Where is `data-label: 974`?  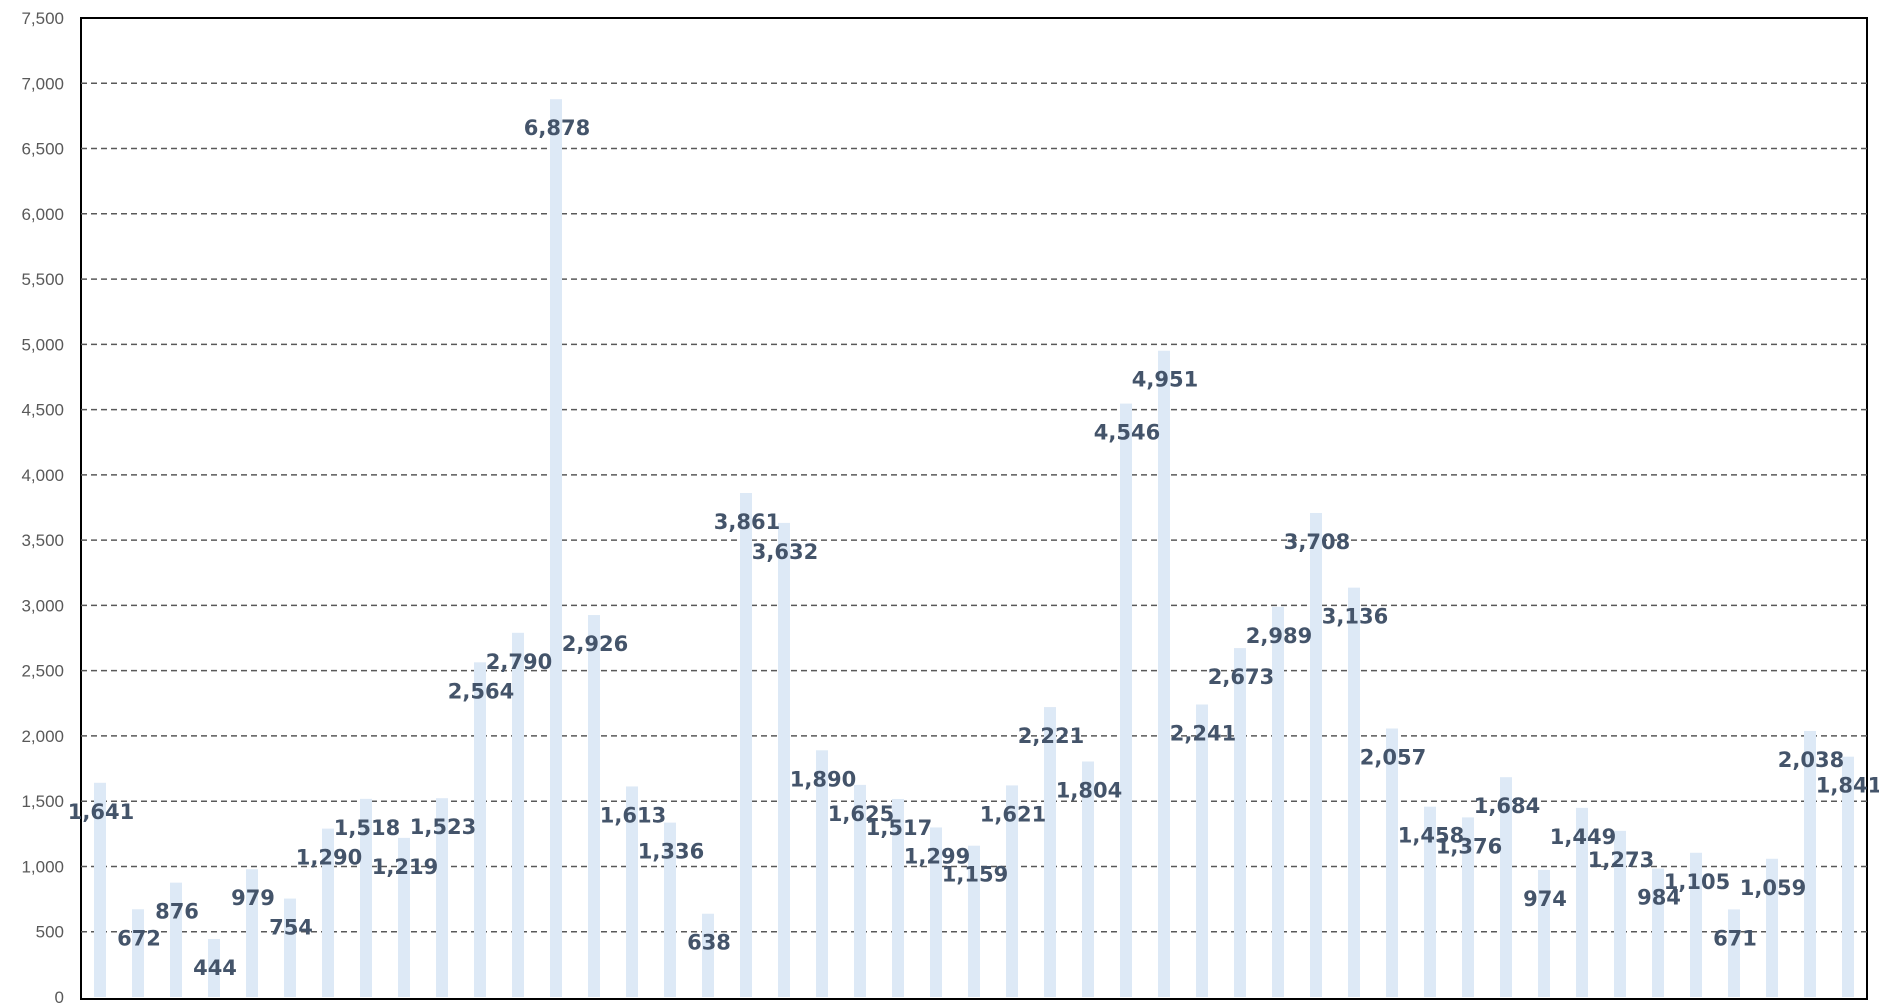
data-label: 974 is located at coordinates (1545, 899).